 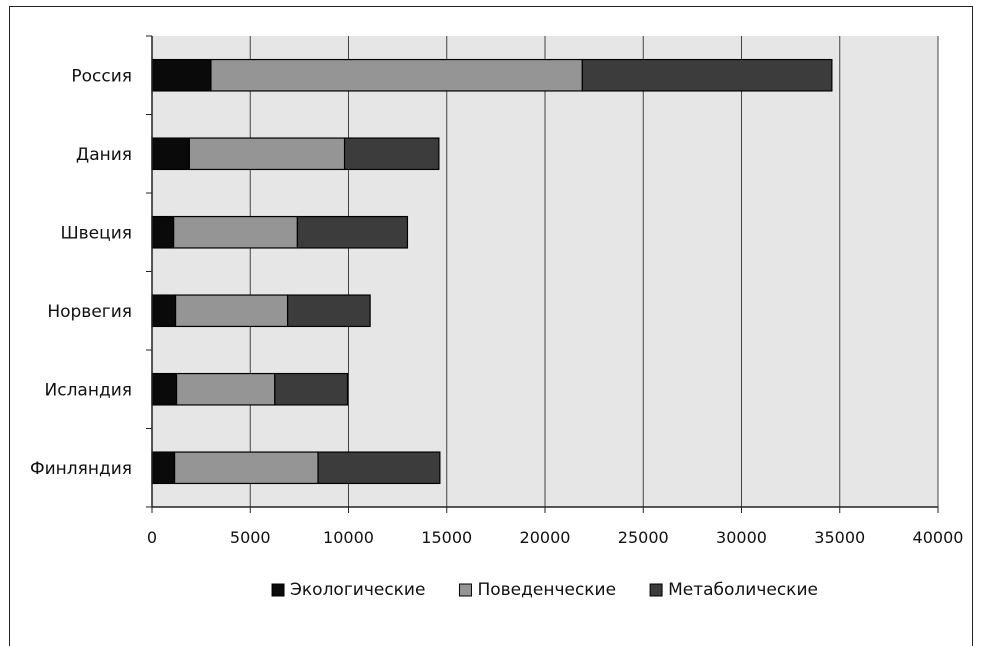 I want to click on legend-label: Поведенческие, so click(x=546, y=590).